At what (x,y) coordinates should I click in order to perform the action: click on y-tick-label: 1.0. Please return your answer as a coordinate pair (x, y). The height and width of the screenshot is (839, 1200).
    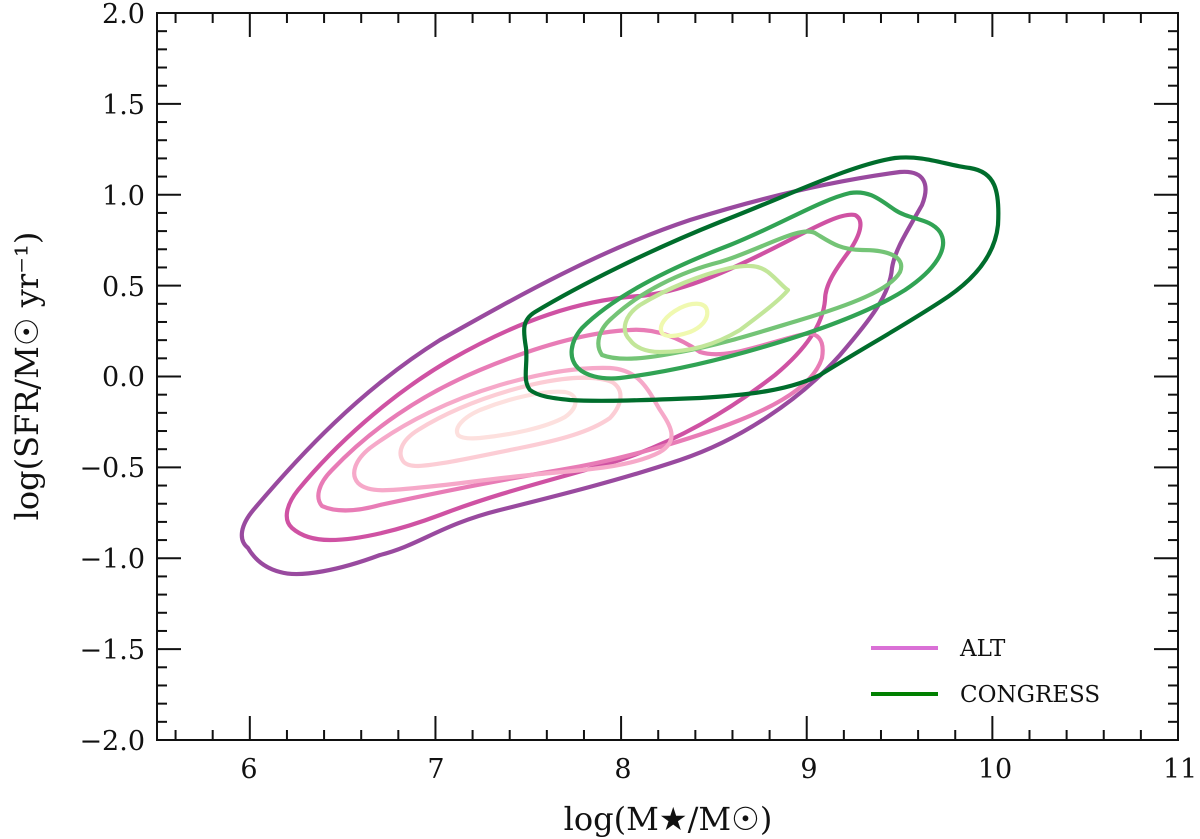
    Looking at the image, I should click on (123, 196).